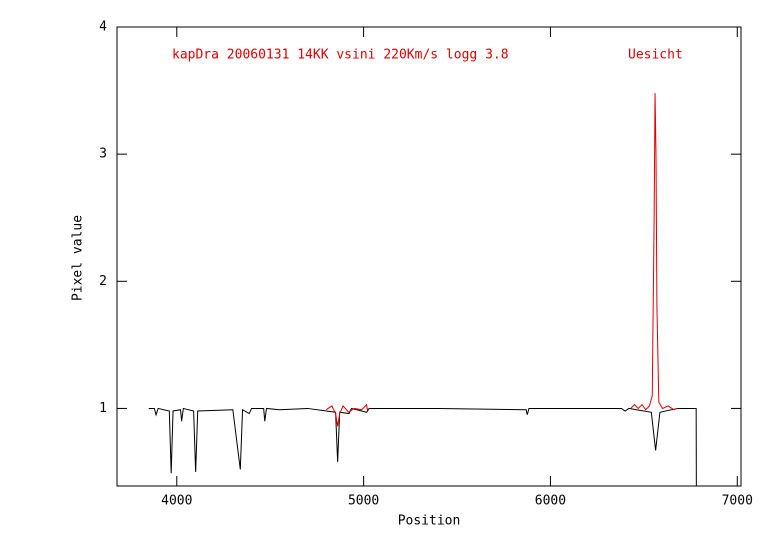  Describe the element at coordinates (78, 258) in the screenshot. I see `y-axis-label: Pixel value` at that location.